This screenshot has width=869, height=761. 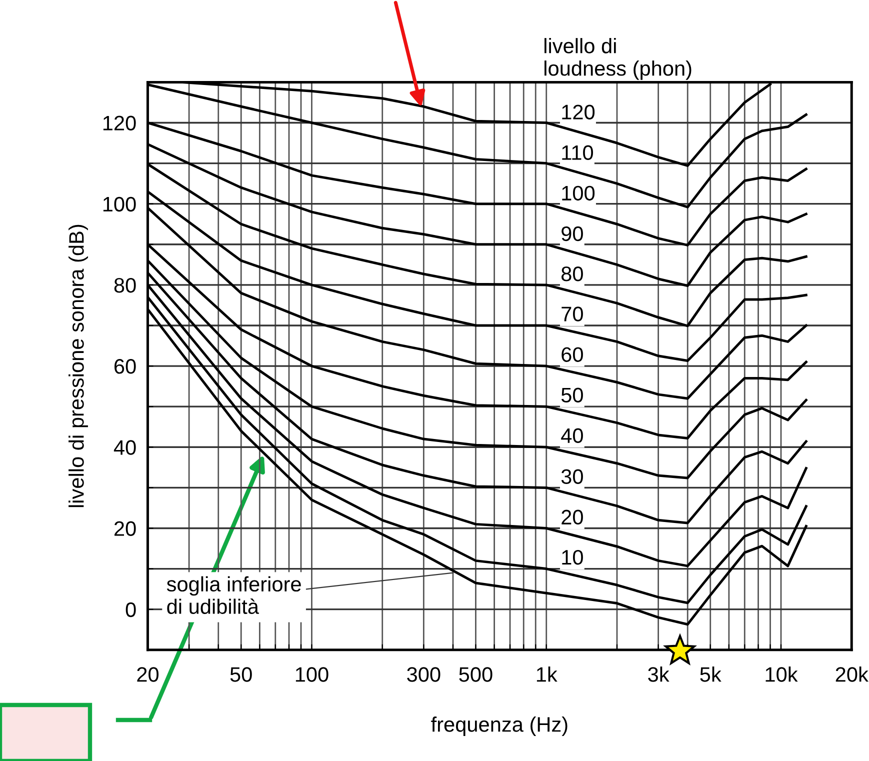 What do you see at coordinates (572, 436) in the screenshot?
I see `series-label: 40` at bounding box center [572, 436].